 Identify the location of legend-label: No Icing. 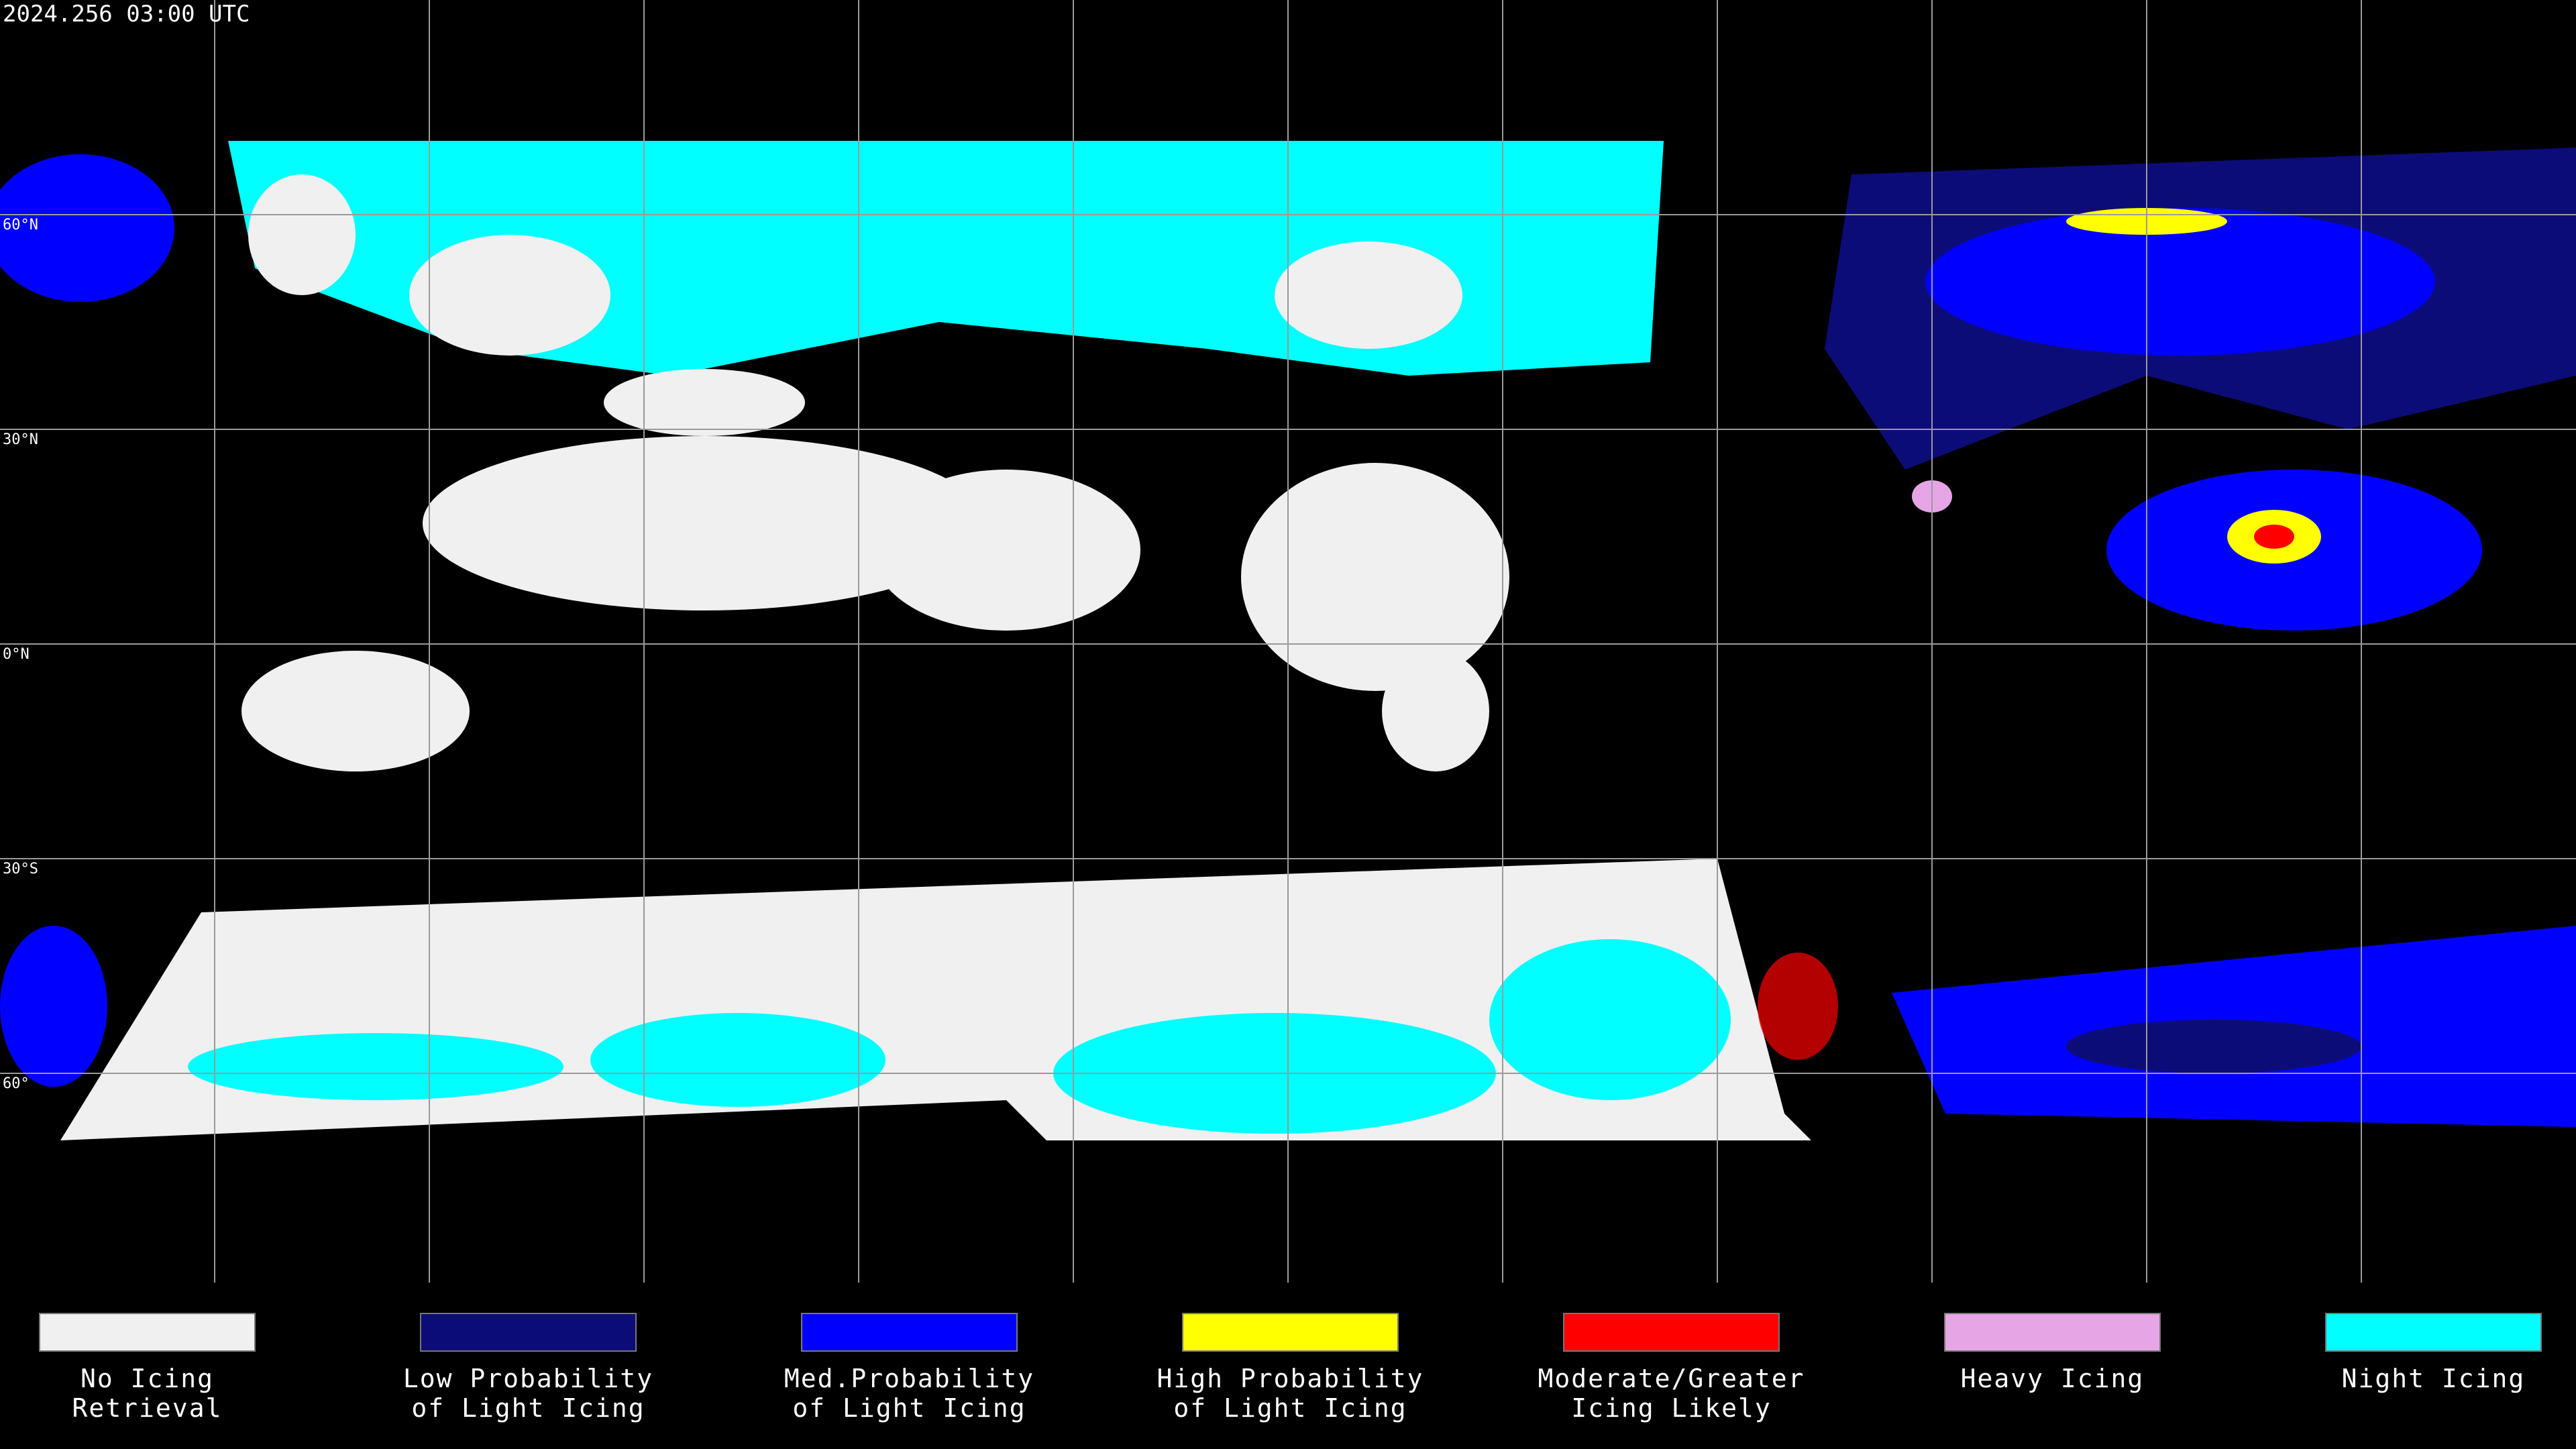
(147, 1378).